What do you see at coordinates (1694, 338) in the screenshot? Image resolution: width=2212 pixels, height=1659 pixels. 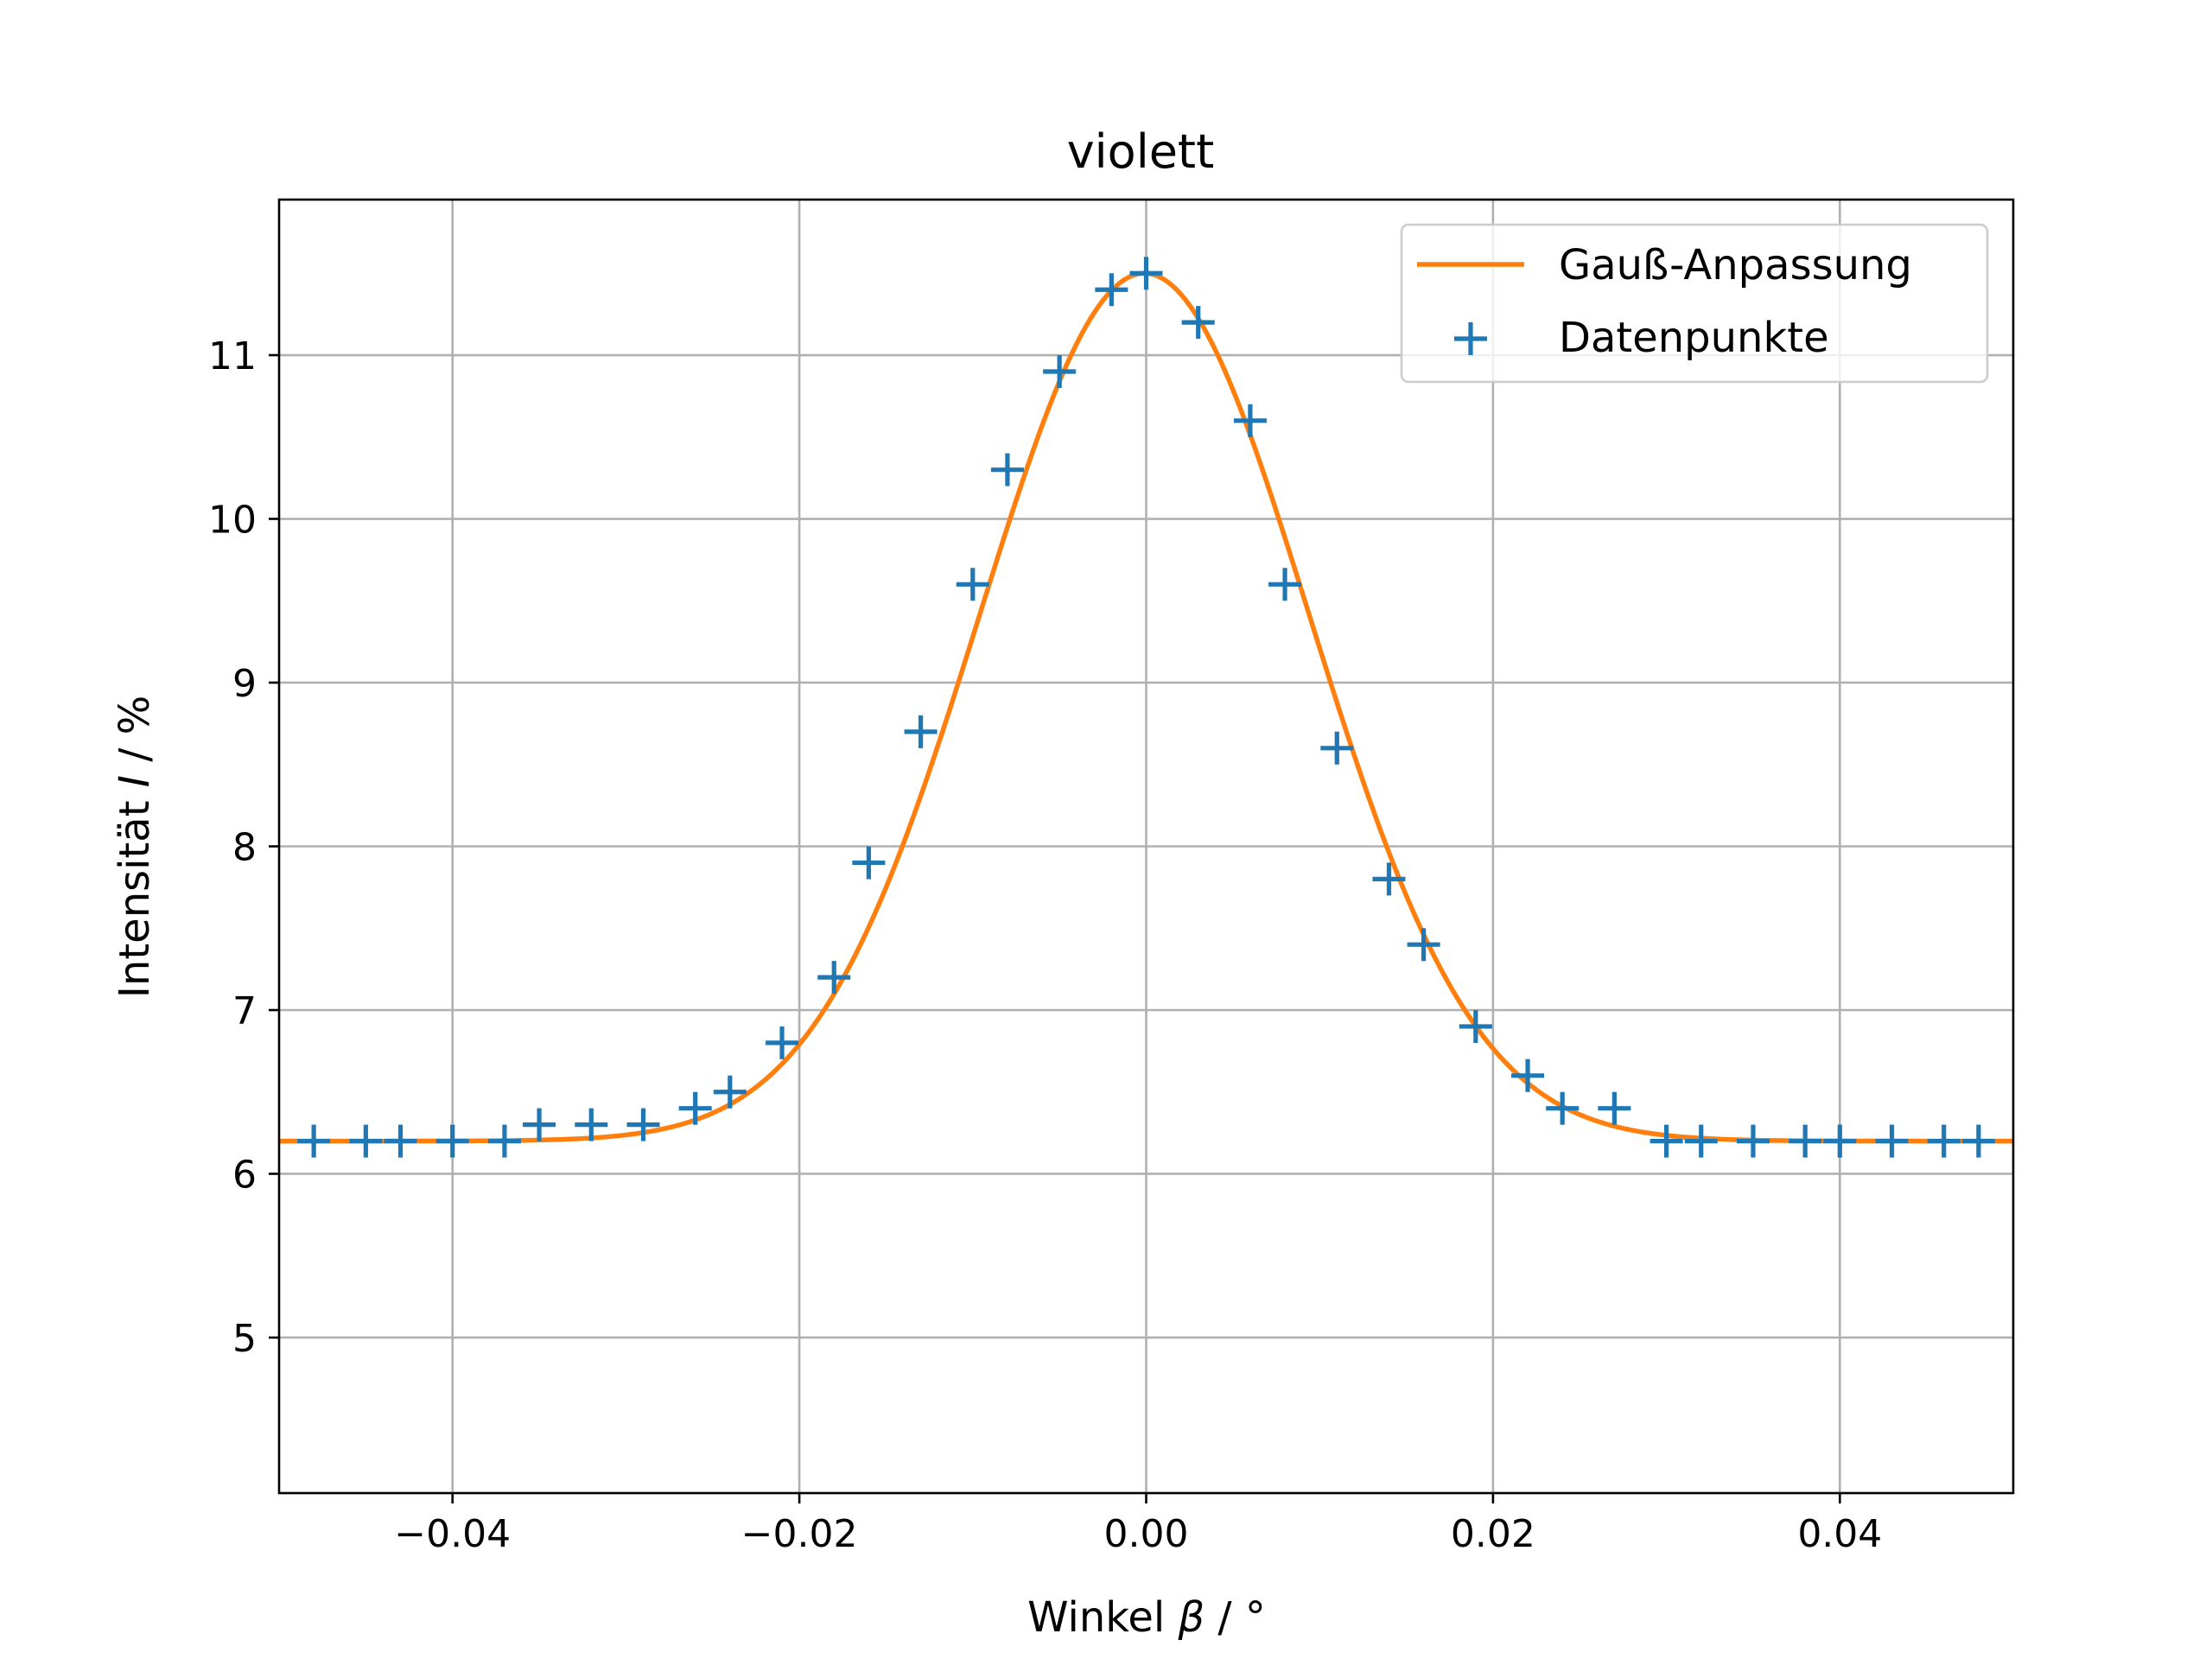 I see `legend-label-data: Datenpunkte` at bounding box center [1694, 338].